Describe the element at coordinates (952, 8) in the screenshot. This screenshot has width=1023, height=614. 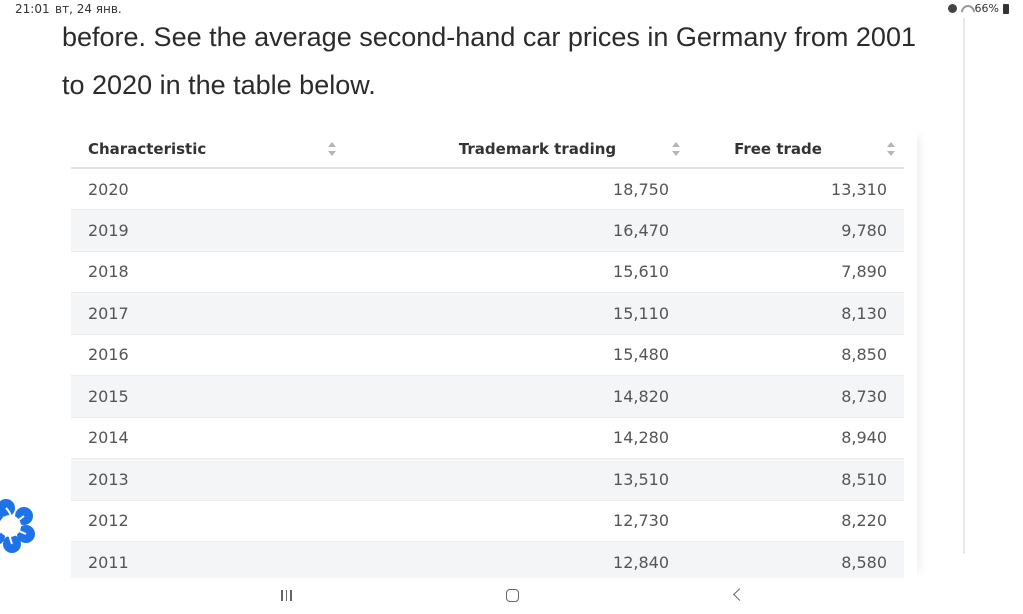
I see `alarm-icon` at that location.